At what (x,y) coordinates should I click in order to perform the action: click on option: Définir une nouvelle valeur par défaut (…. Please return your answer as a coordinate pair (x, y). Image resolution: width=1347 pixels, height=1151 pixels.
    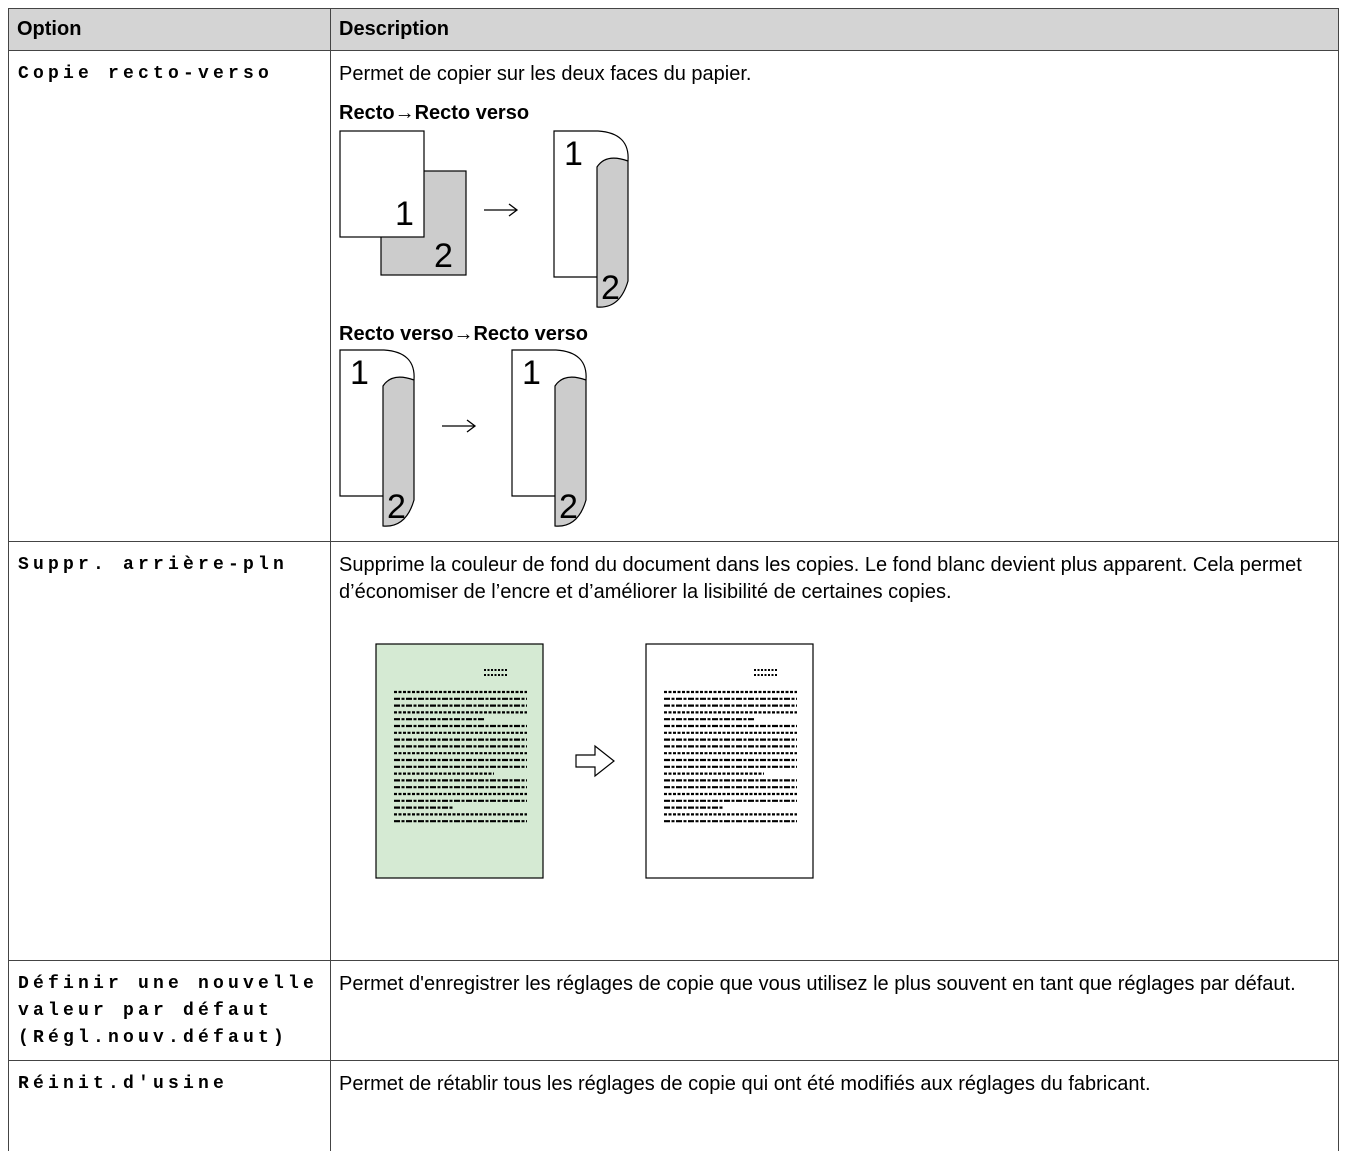
    Looking at the image, I should click on (169, 1010).